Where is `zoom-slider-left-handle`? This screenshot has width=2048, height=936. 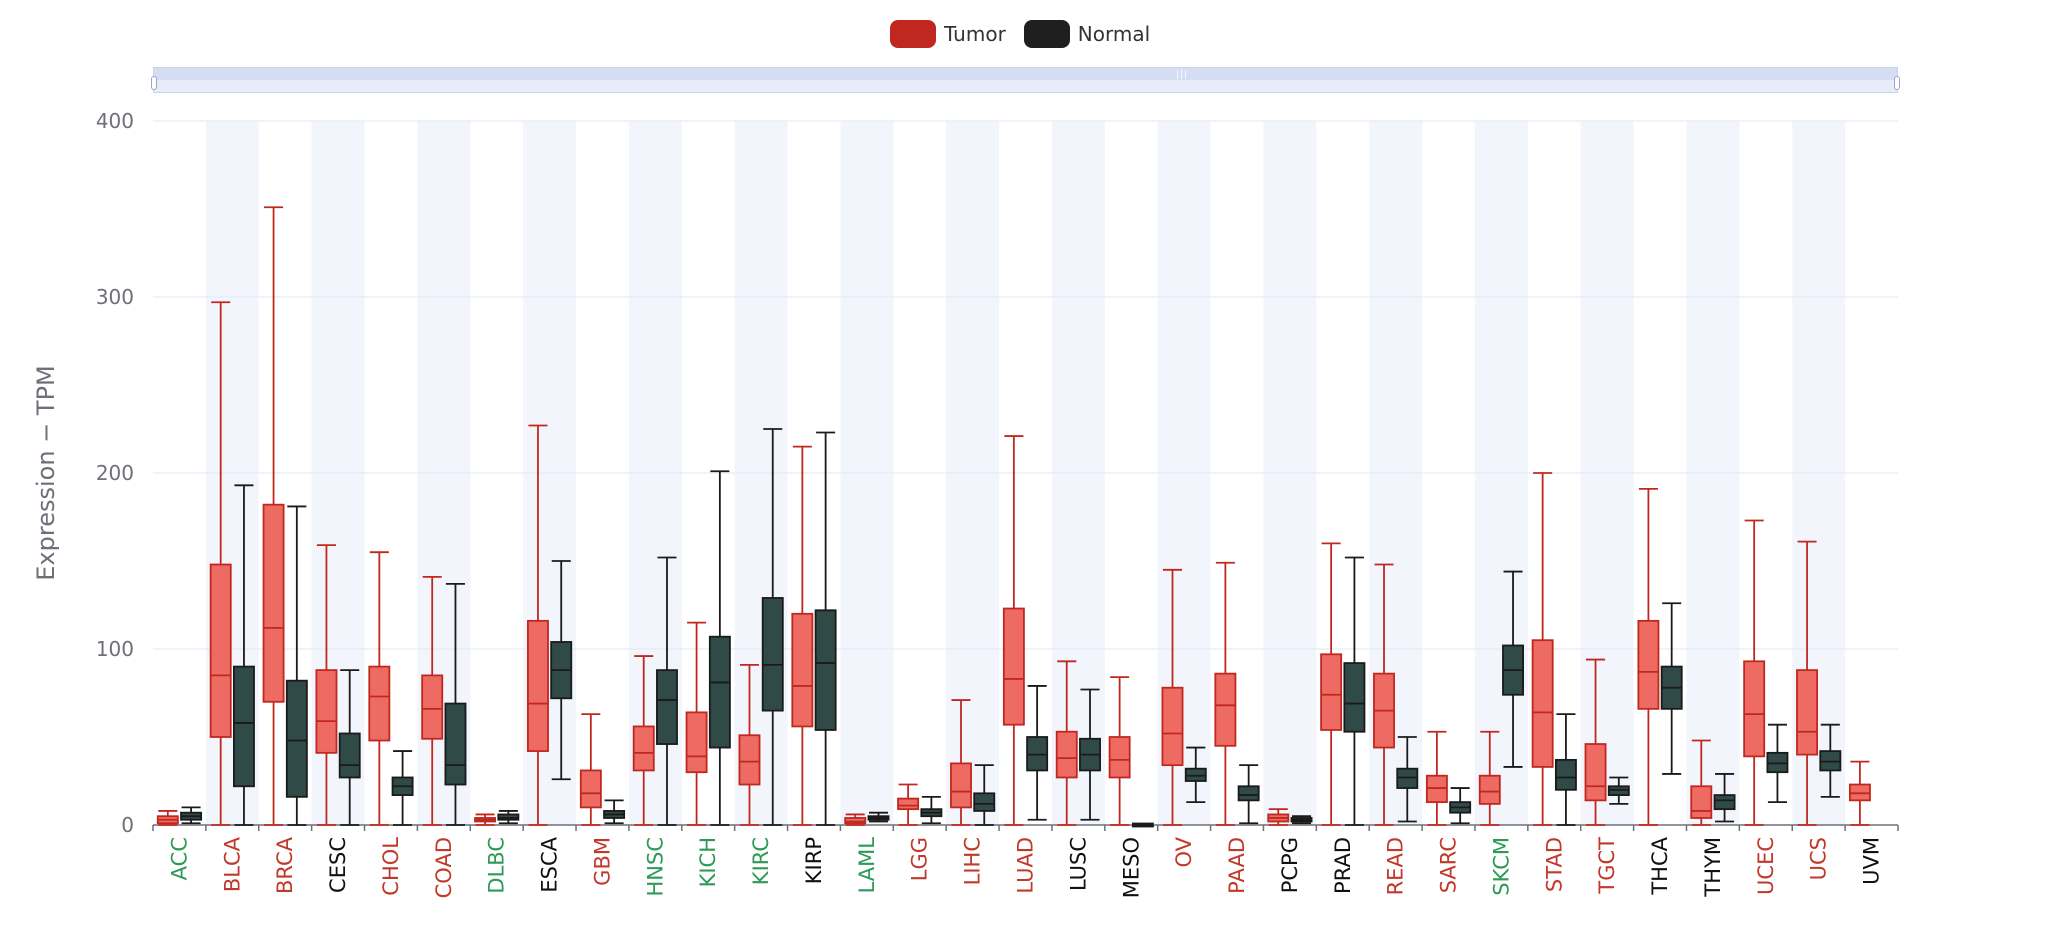 zoom-slider-left-handle is located at coordinates (154, 83).